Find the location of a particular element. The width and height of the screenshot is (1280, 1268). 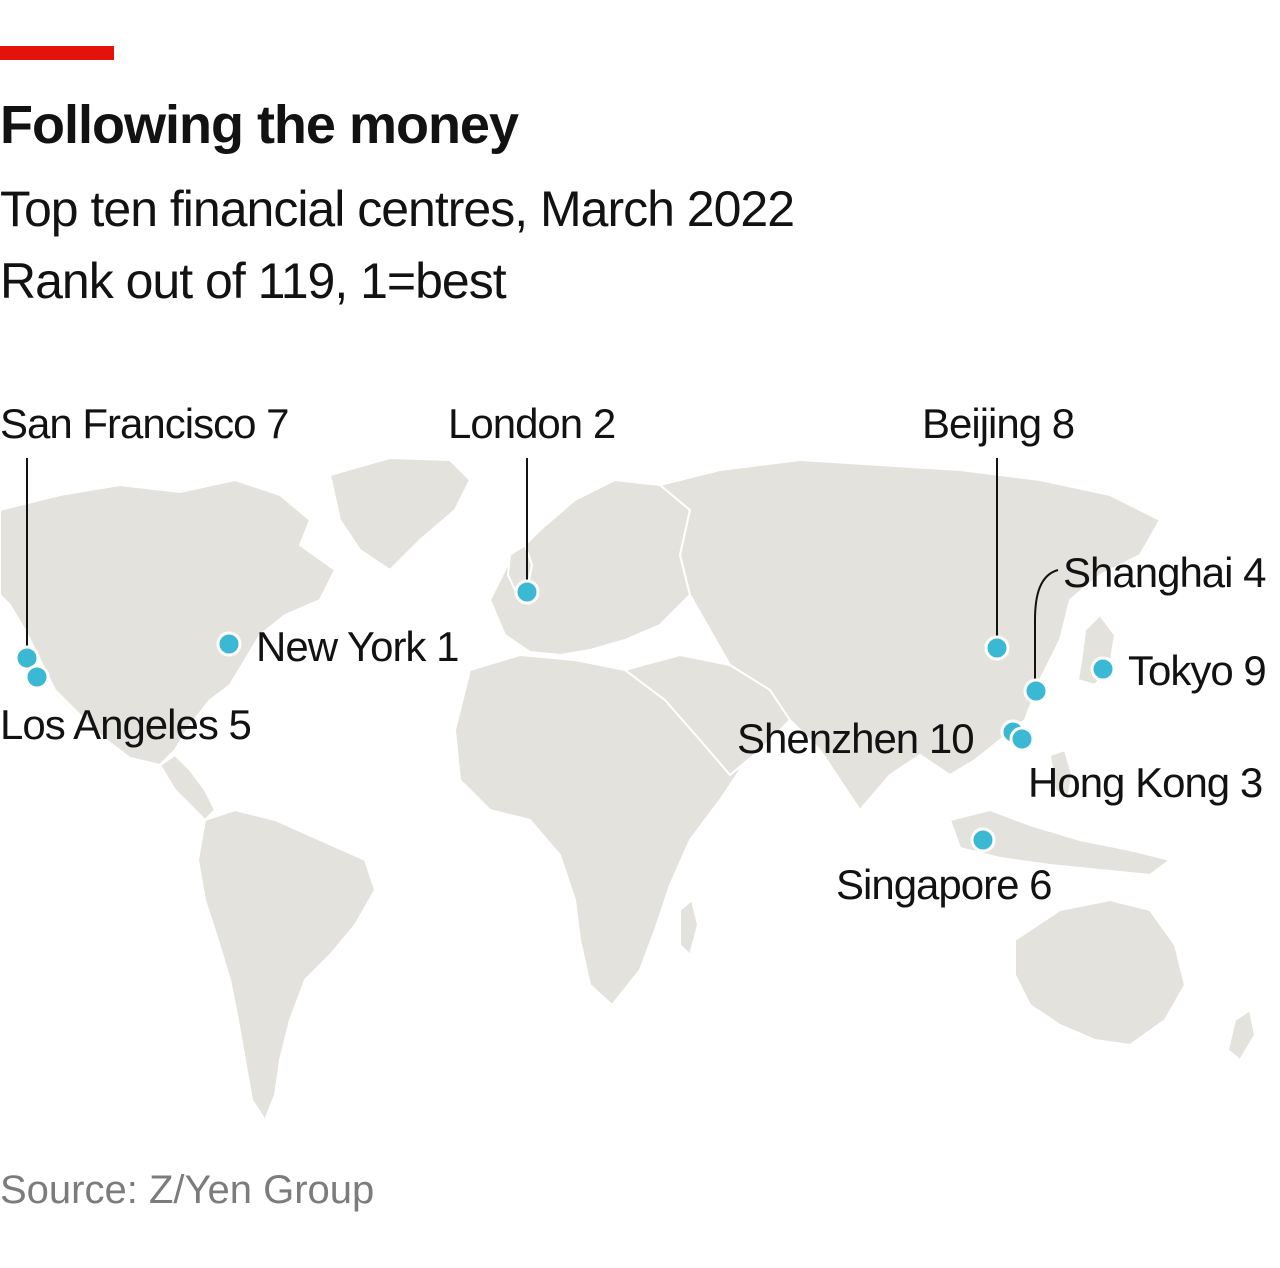

city-label-san-francisco: San Francisco 7 is located at coordinates (144, 423).